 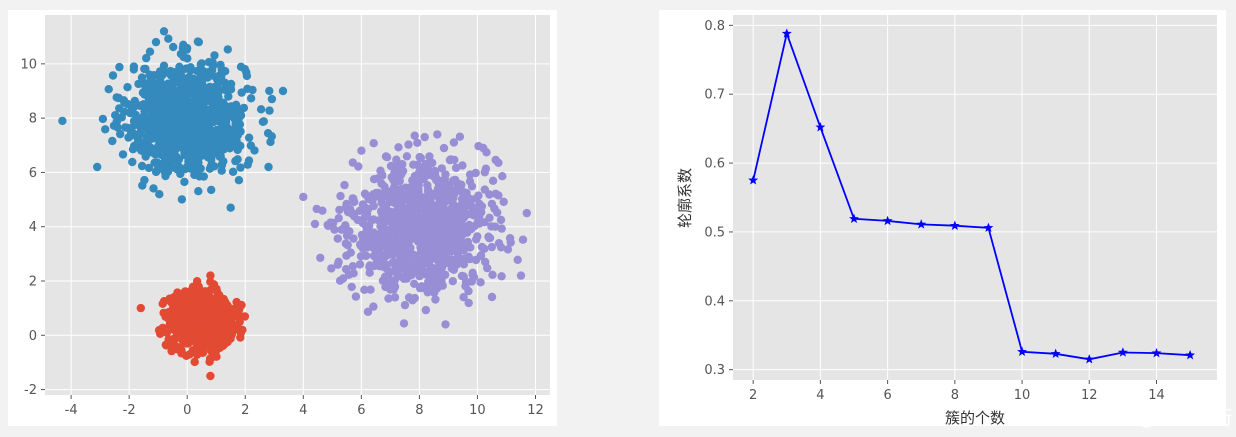 What do you see at coordinates (33, 173) in the screenshot?
I see `scatter-y-tick-label: 6` at bounding box center [33, 173].